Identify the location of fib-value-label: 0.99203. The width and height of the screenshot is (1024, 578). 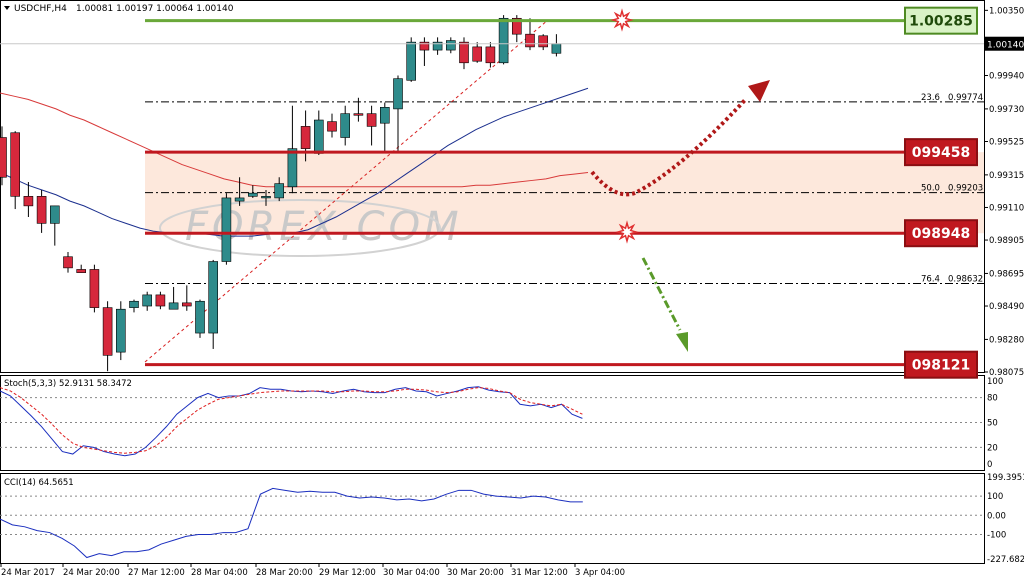
(965, 189).